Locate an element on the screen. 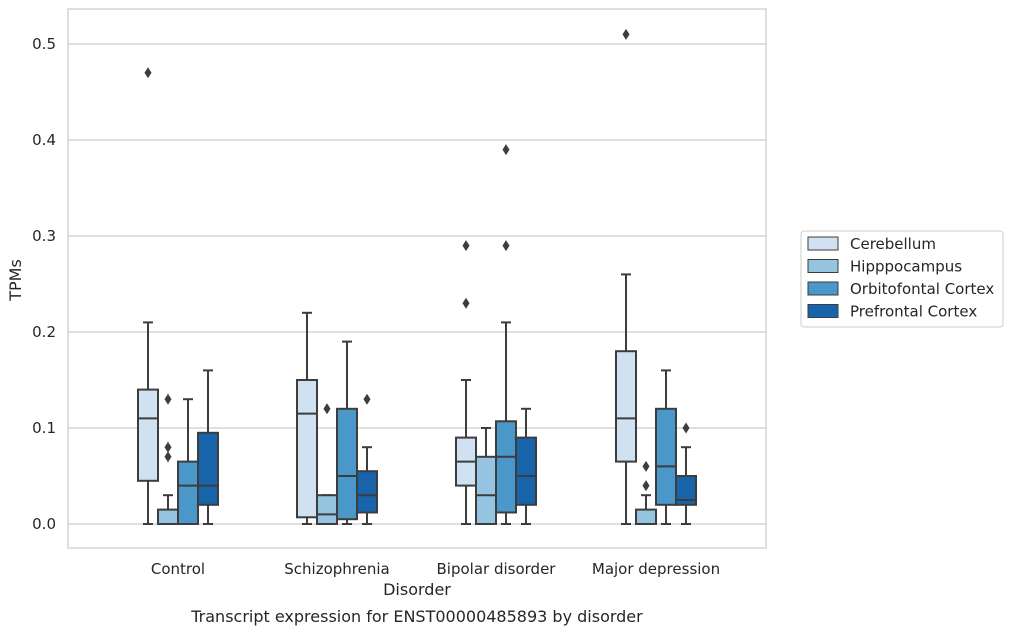 The height and width of the screenshot is (634, 1014). y-tick-label: 0.2 is located at coordinates (44, 332).